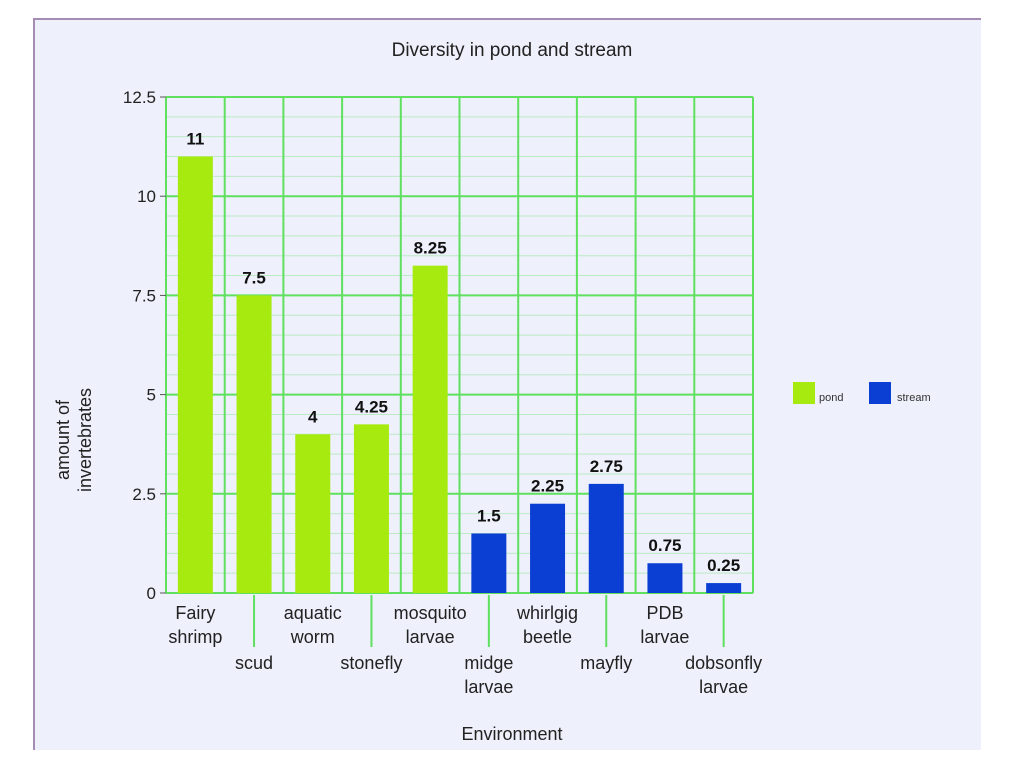 This screenshot has width=1024, height=768. Describe the element at coordinates (804, 393) in the screenshot. I see `legend-swatch-pond` at that location.